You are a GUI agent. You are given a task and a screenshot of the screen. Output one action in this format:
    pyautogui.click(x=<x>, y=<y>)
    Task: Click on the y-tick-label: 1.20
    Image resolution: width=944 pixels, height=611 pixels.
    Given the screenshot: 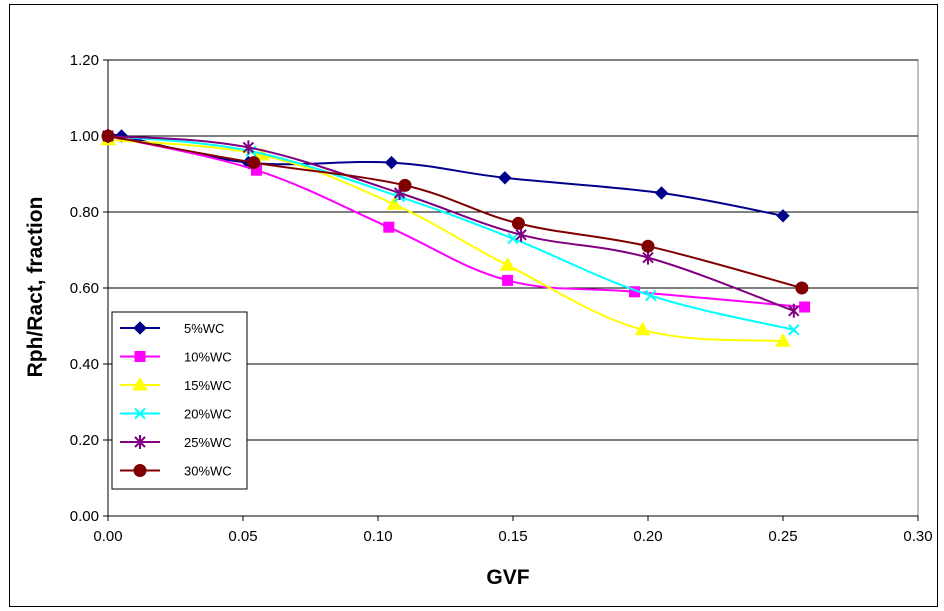 What is the action you would take?
    pyautogui.click(x=84, y=60)
    